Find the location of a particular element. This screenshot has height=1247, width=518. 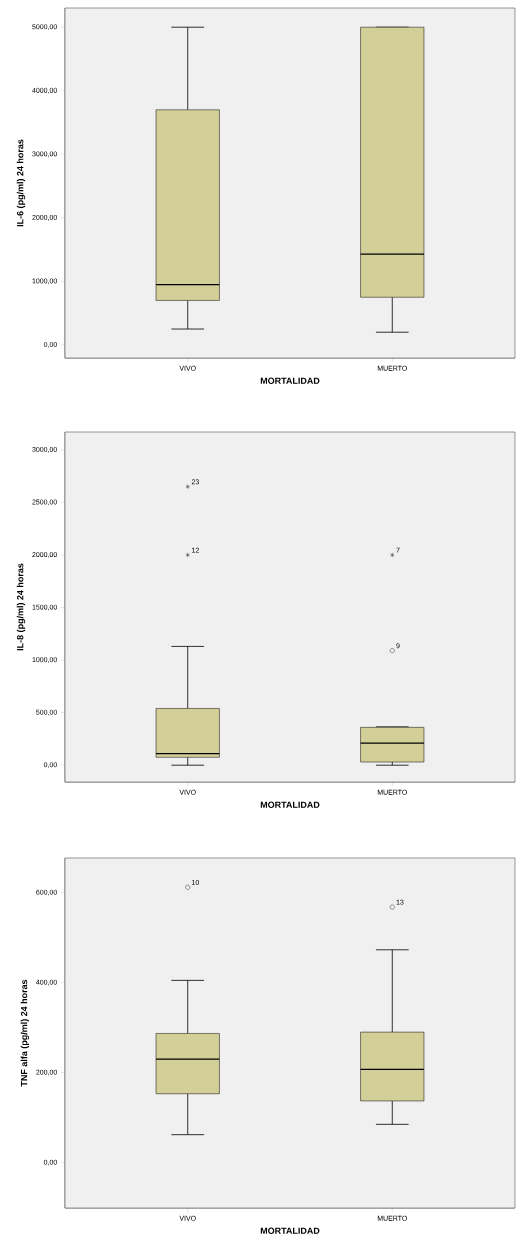

y-axis-title: TNF alfa (pg/ml) 24 horas is located at coordinates (25, 1033).